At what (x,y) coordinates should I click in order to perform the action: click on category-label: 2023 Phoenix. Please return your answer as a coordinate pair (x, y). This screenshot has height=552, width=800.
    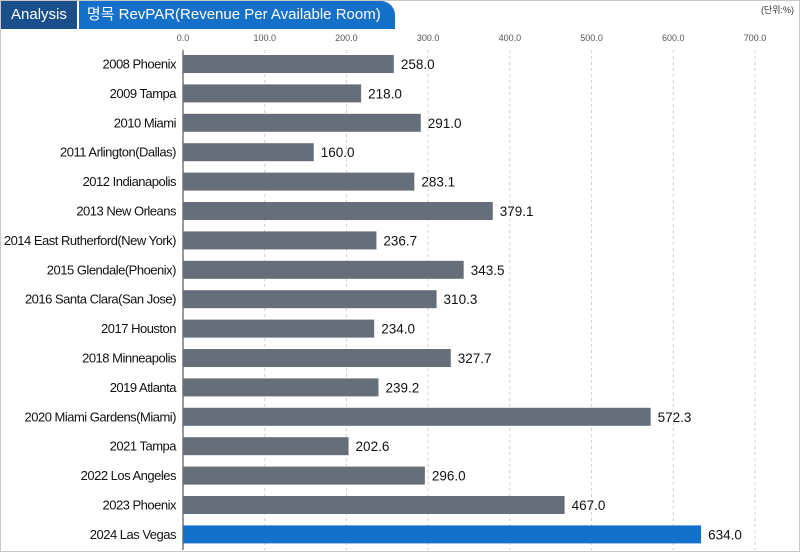
    Looking at the image, I should click on (139, 505).